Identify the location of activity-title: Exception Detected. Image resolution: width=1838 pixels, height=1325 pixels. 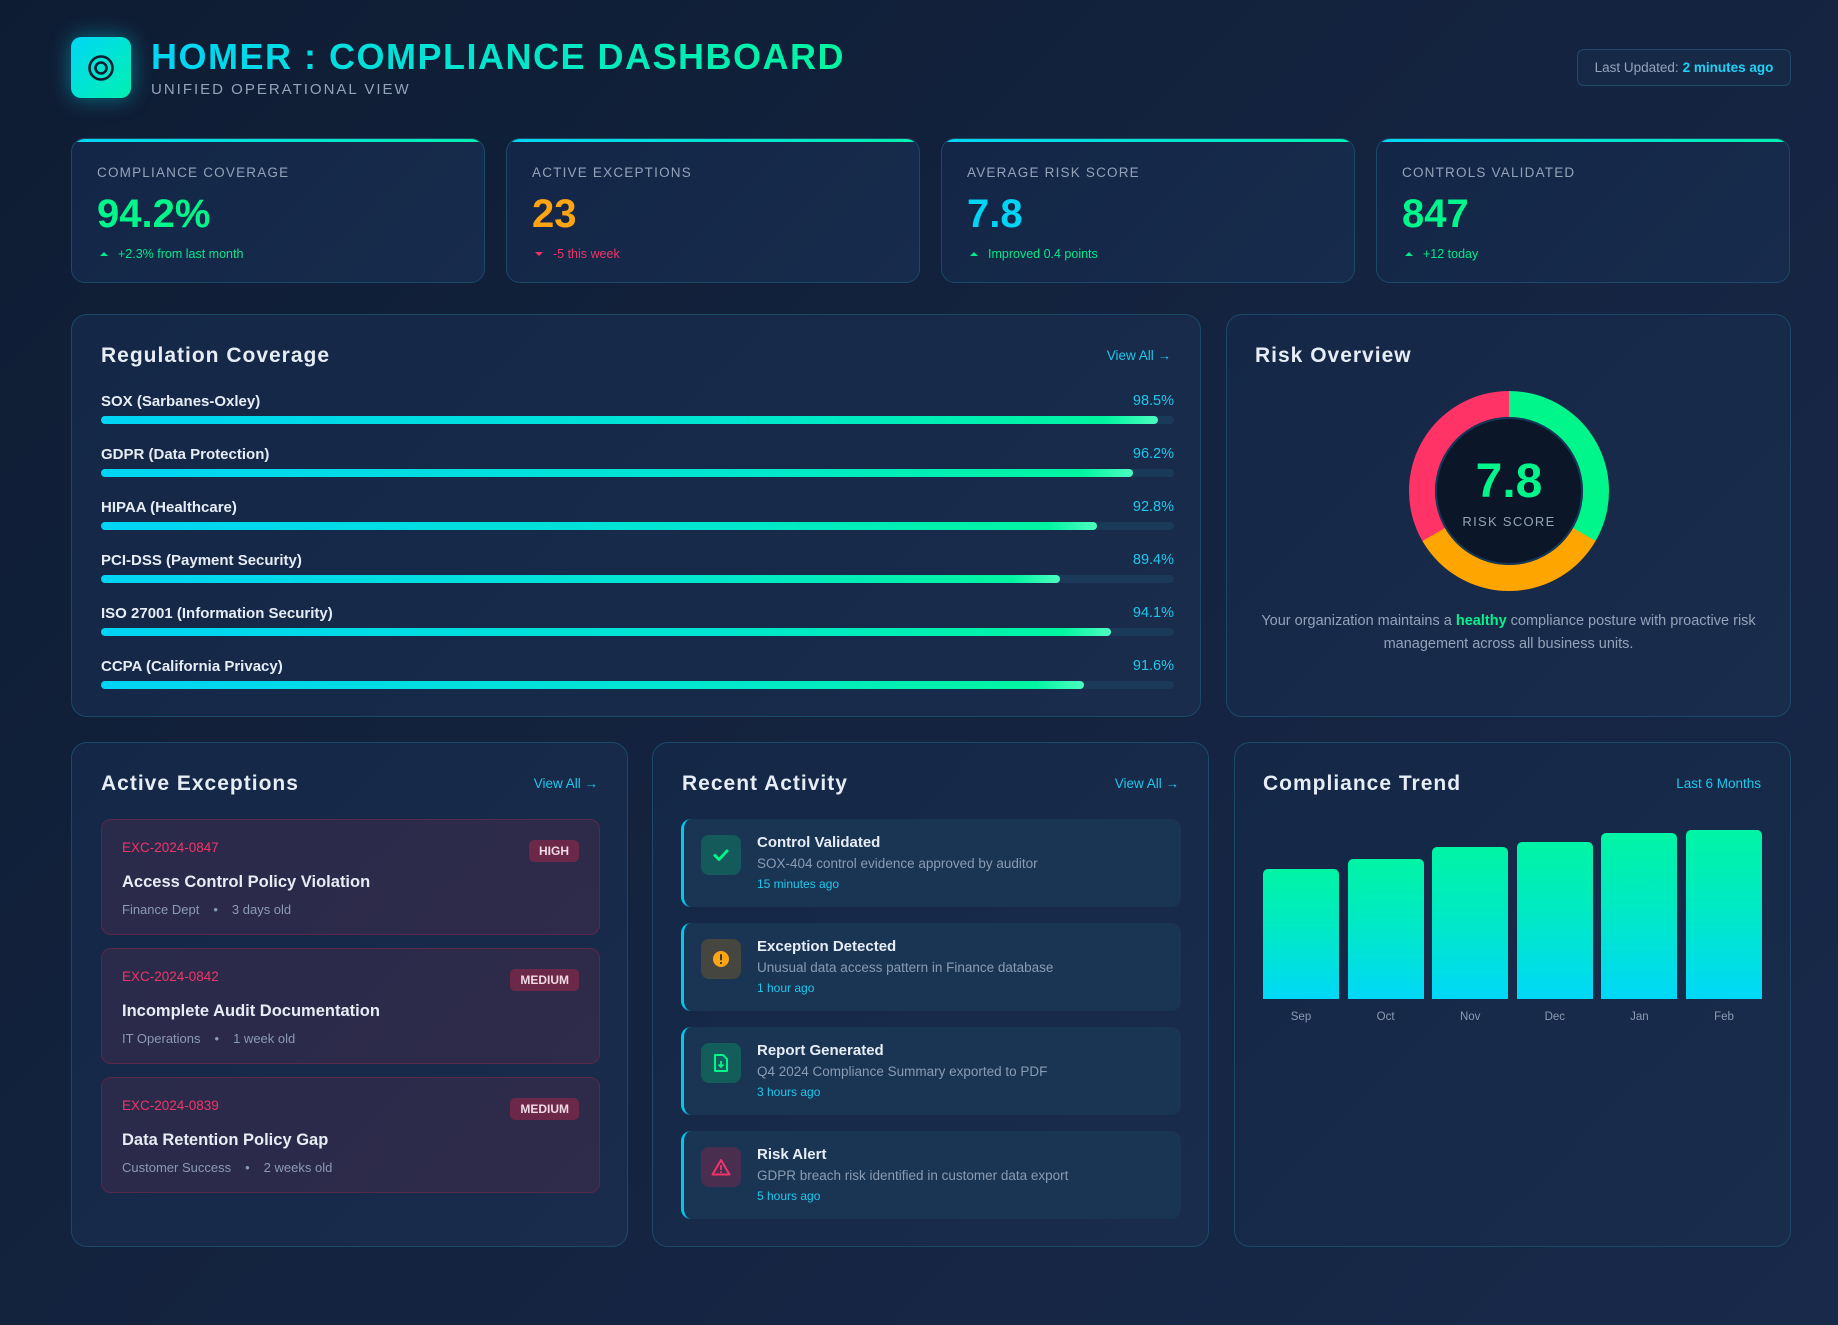
(827, 946).